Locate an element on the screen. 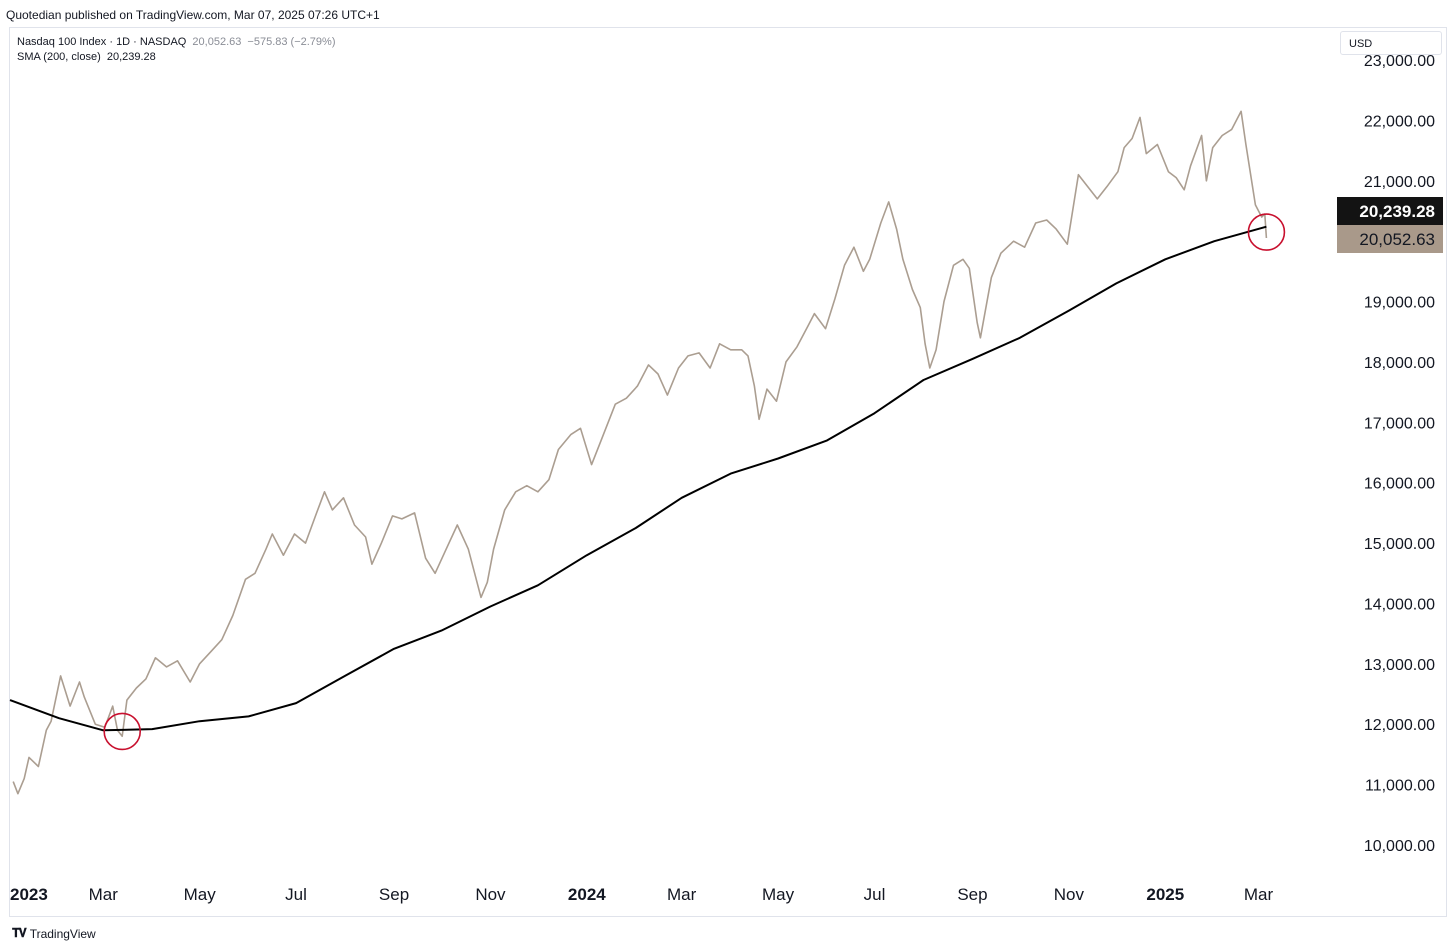  y-tick-label: 23,000.00 is located at coordinates (1399, 61).